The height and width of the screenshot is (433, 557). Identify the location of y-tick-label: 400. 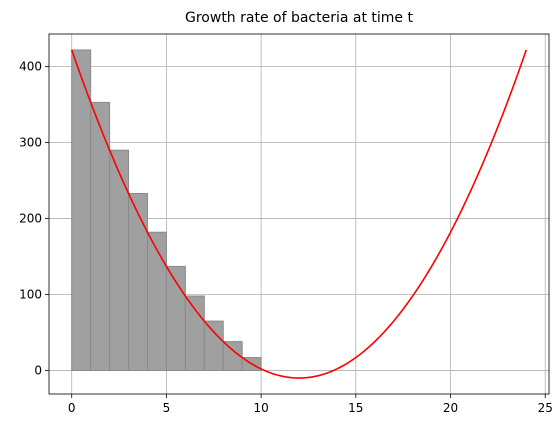
(30, 67).